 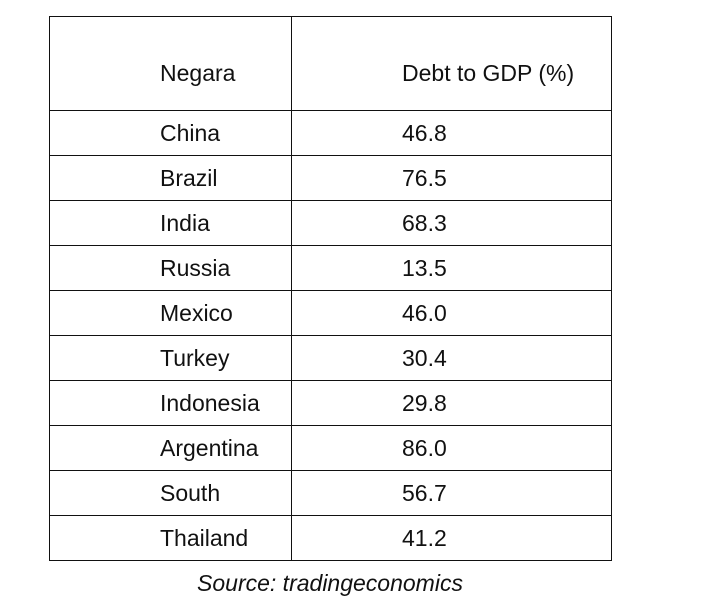 What do you see at coordinates (170, 493) in the screenshot?
I see `cell-country: South` at bounding box center [170, 493].